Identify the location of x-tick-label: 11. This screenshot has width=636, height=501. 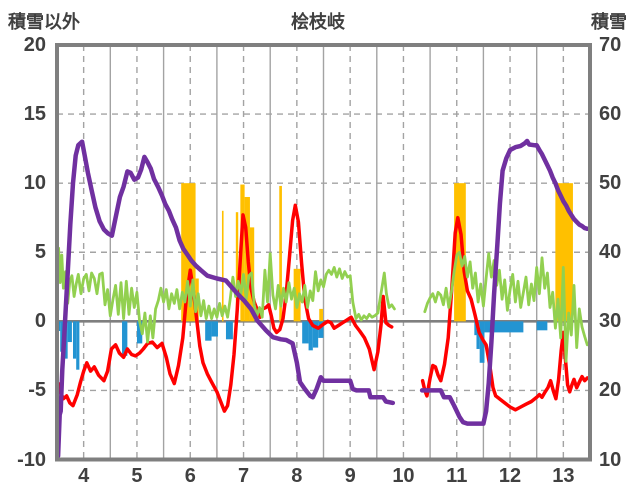
(457, 476).